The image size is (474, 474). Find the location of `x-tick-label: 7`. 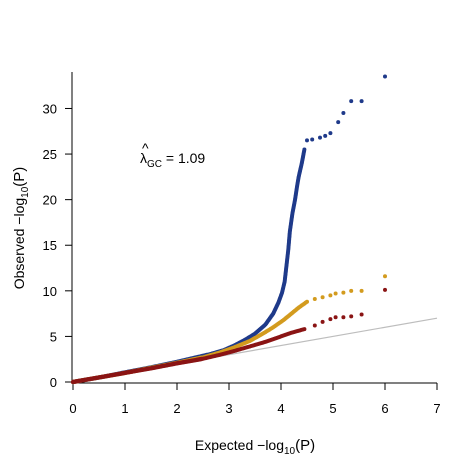

x-tick-label: 7 is located at coordinates (436, 408).